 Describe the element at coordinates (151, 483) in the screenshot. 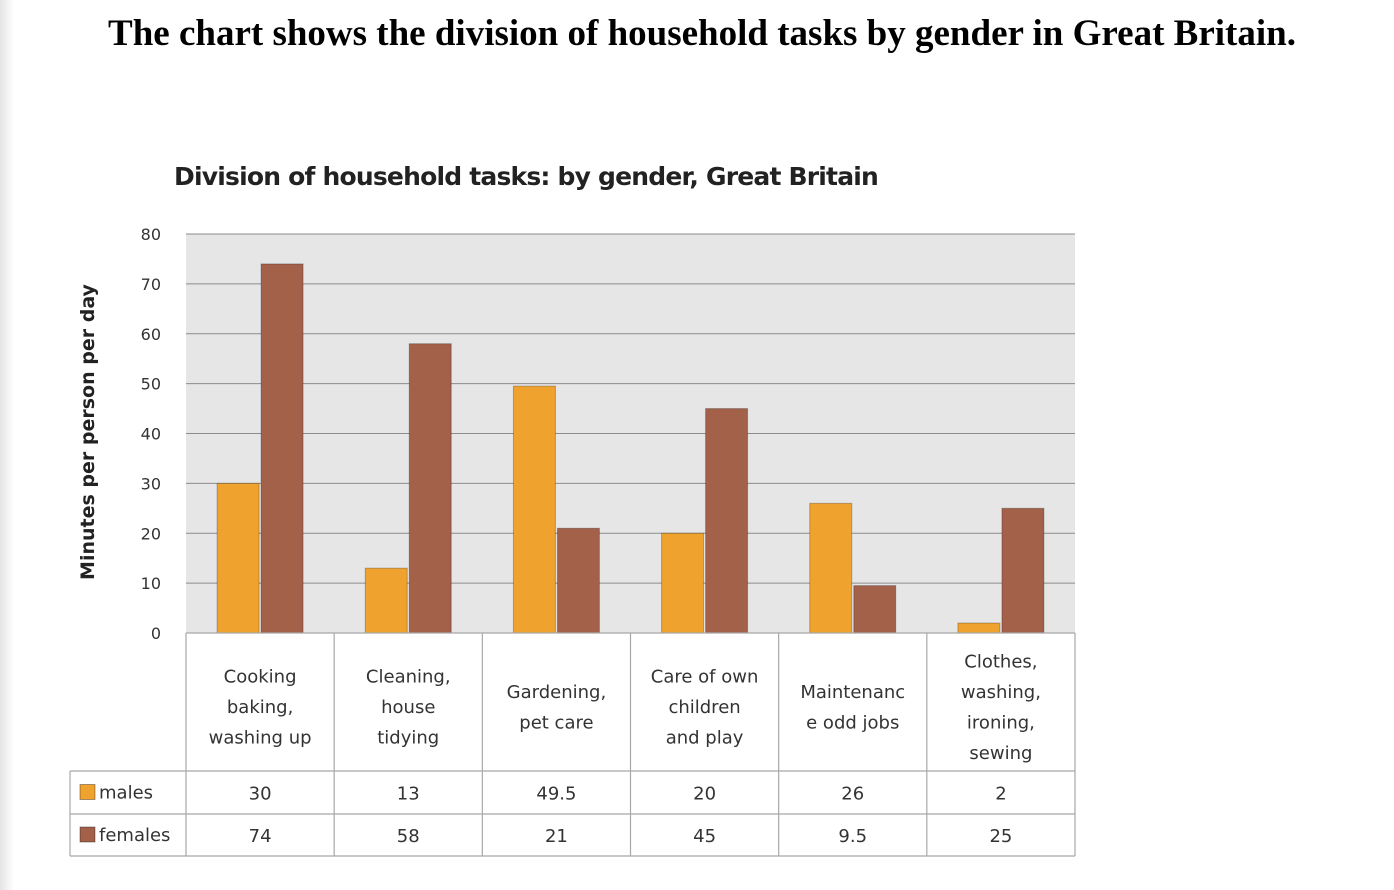

I see `y-tick-label: 30` at that location.